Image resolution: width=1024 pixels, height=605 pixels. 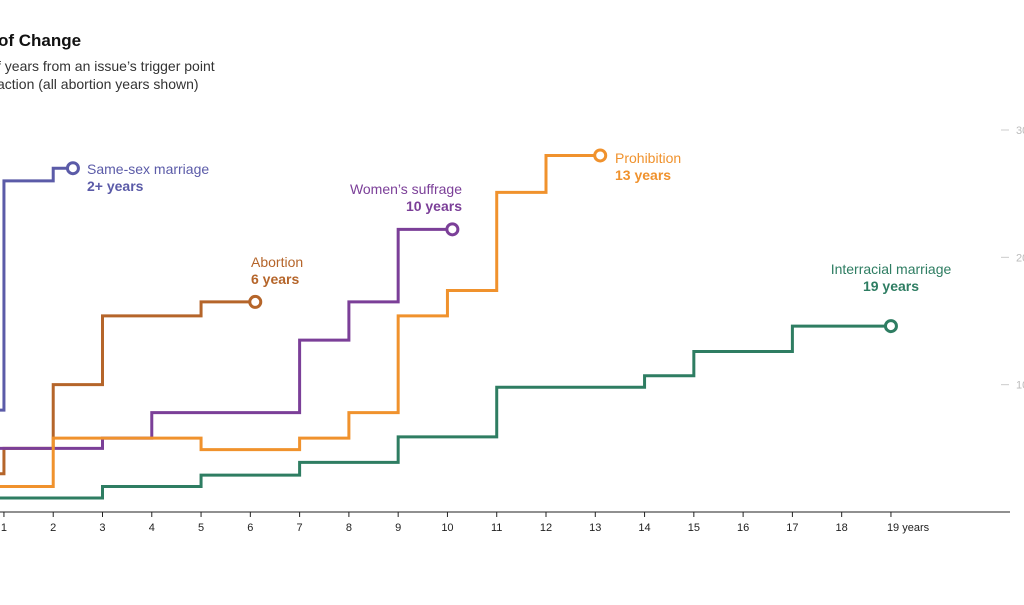 I want to click on x-tick-label: 9, so click(x=398, y=528).